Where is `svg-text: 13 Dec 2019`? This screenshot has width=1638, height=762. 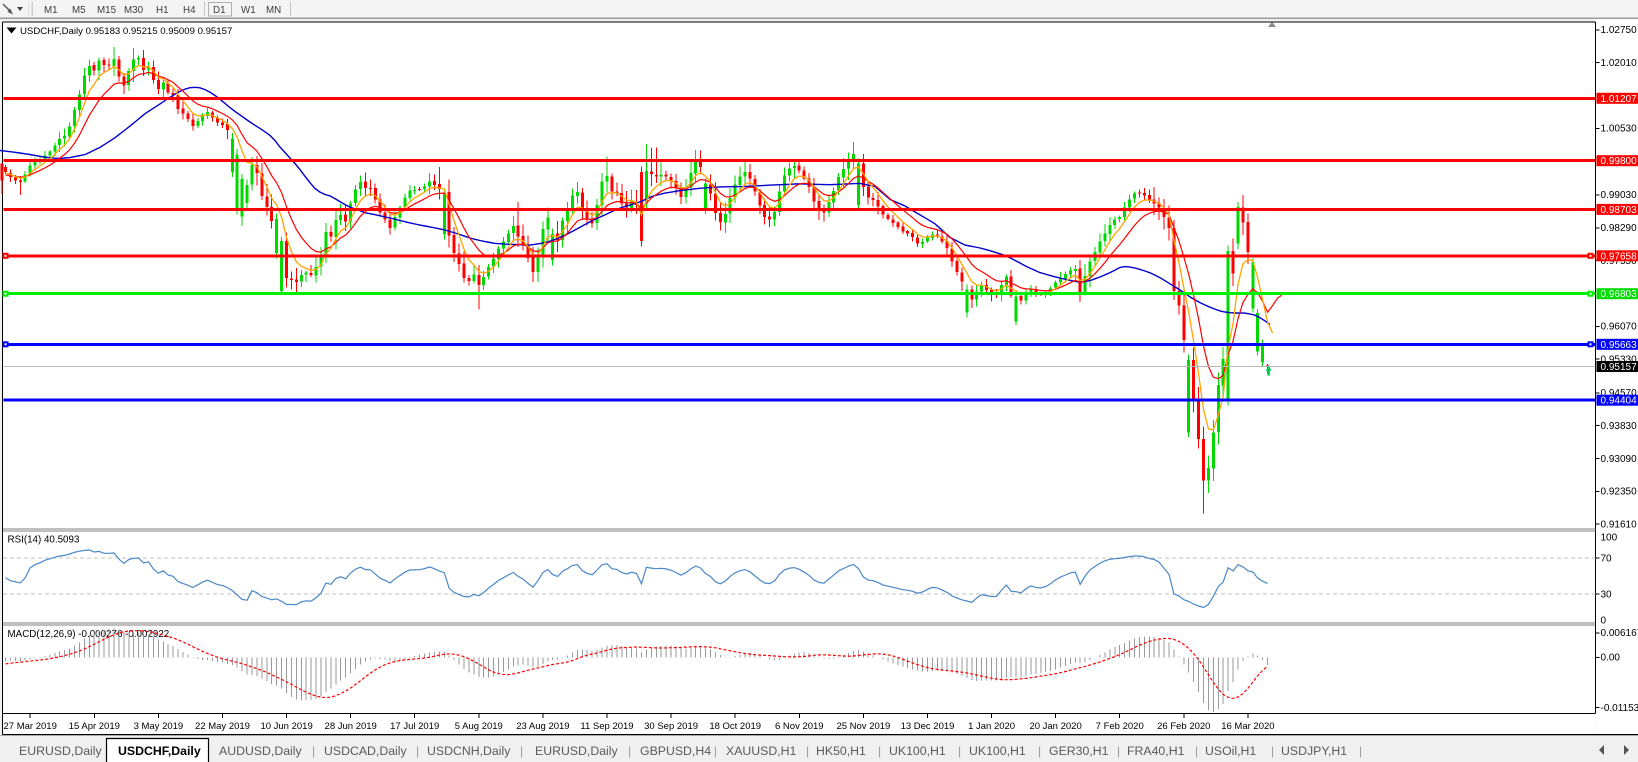 svg-text: 13 Dec 2019 is located at coordinates (928, 726).